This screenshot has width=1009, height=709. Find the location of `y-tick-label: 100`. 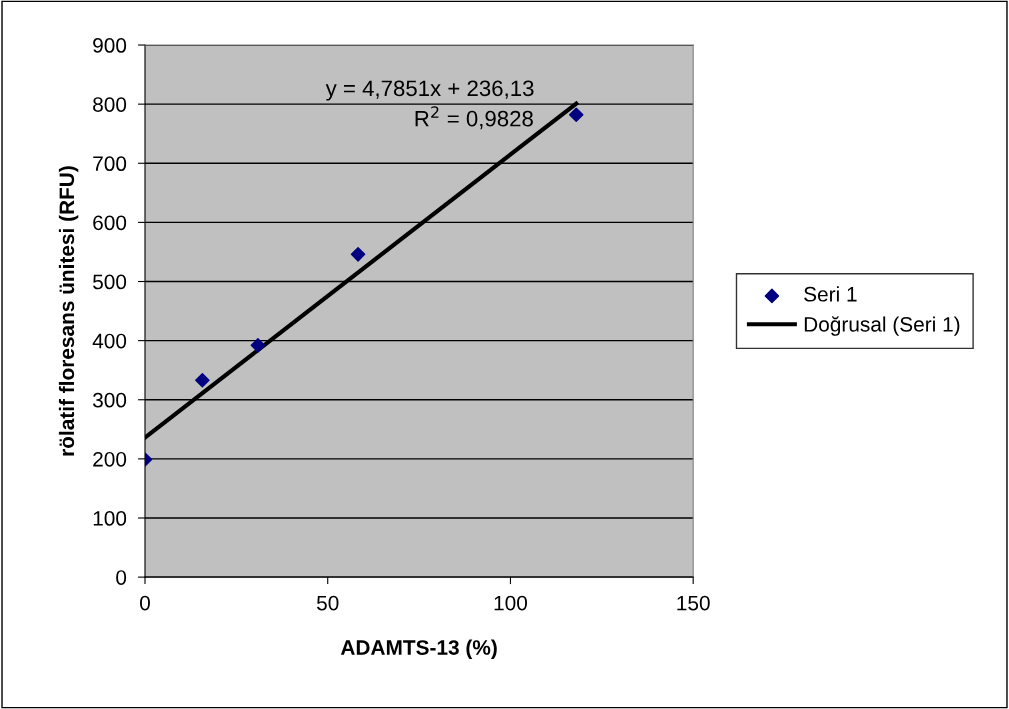

y-tick-label: 100 is located at coordinates (110, 518).